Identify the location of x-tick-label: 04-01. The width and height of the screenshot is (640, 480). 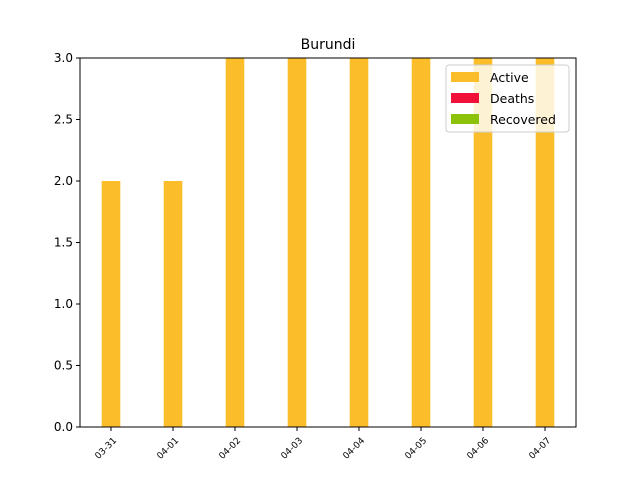
(169, 449).